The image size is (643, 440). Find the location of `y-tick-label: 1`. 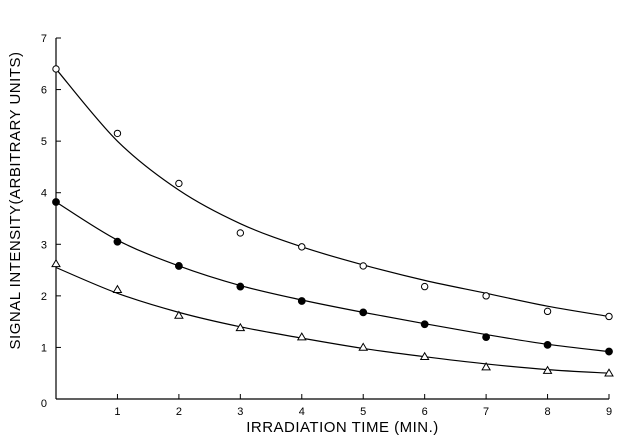

y-tick-label: 1 is located at coordinates (44, 348).